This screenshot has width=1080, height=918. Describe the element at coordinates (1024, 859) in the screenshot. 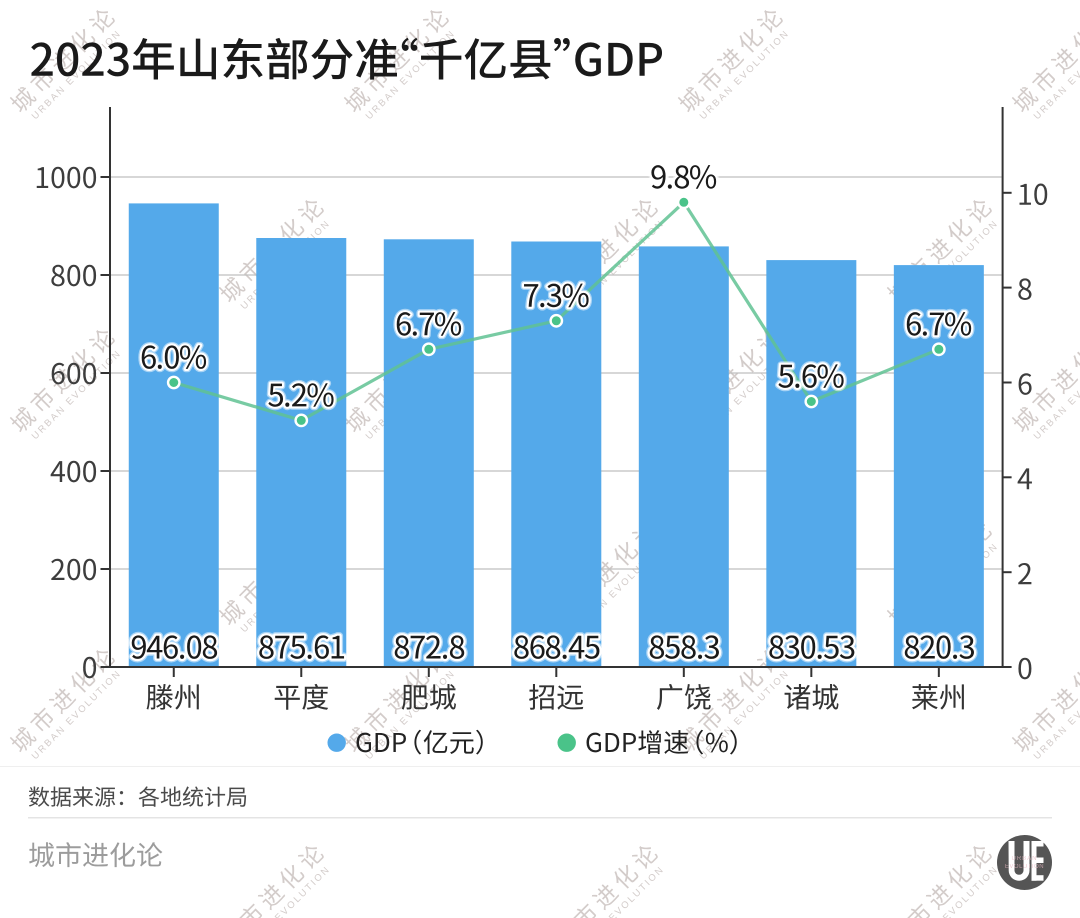

I see `svg-text: URBAN` at that location.